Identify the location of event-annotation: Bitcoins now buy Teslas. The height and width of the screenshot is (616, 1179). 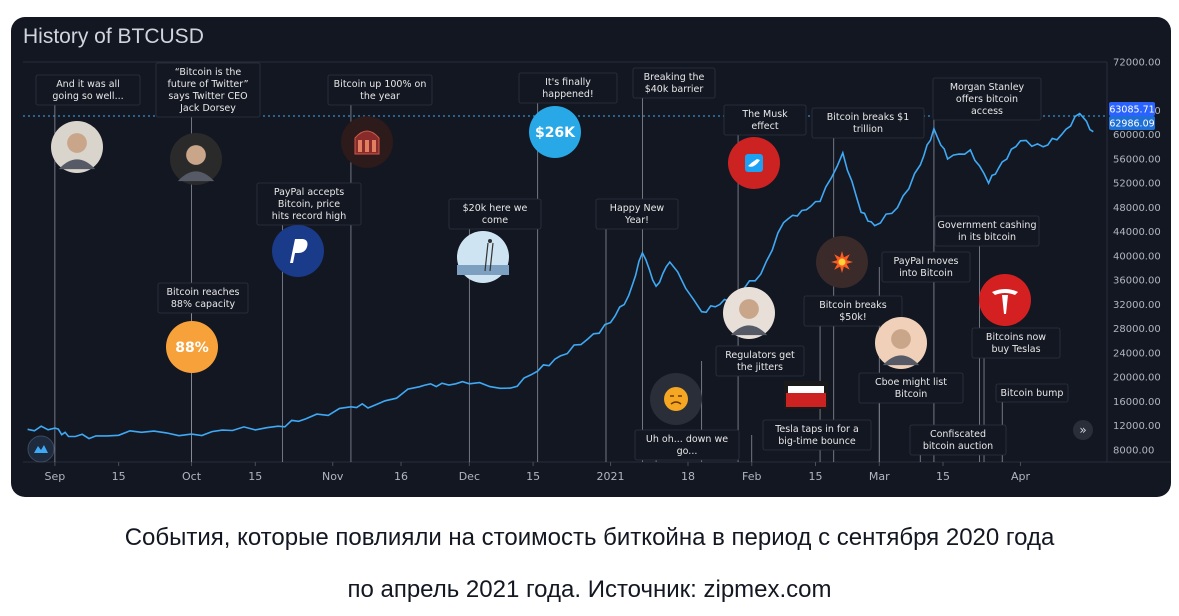
(1016, 316).